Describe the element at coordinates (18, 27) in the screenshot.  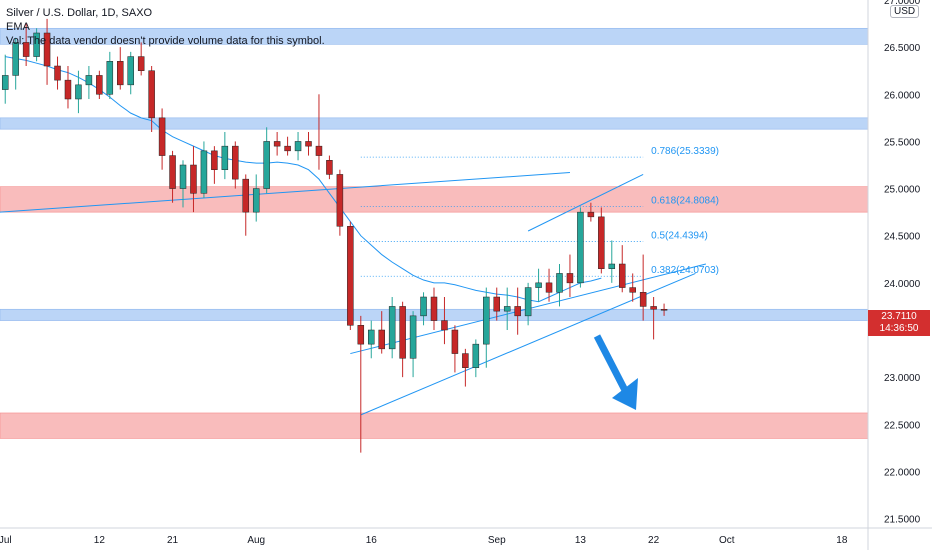
I see `ema-label: EMA` at that location.